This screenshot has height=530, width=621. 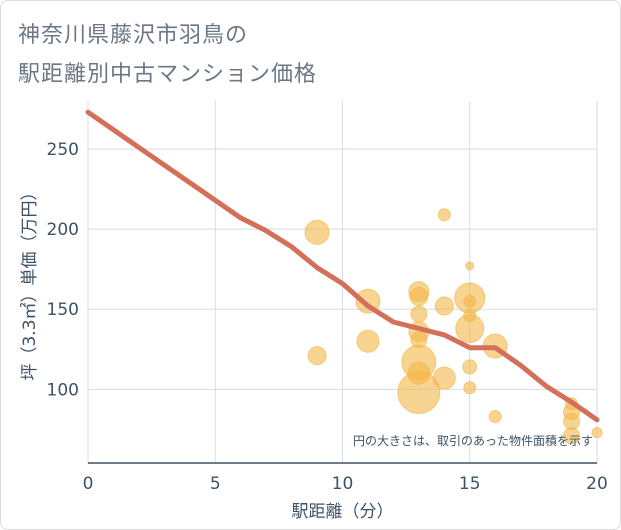 What do you see at coordinates (133, 35) in the screenshot?
I see `chart-title-line-1: 神奈川県藤沢市羽鳥の` at bounding box center [133, 35].